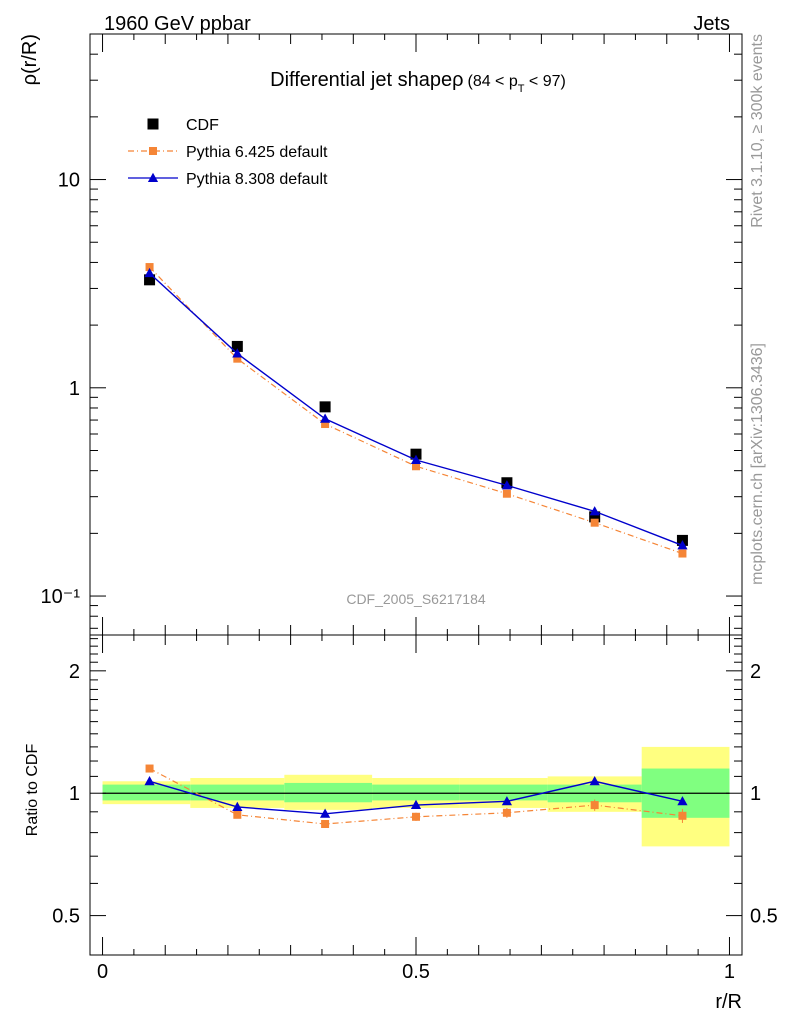  I want to click on ratio-y-tick-label-right: 0.5, so click(764, 917).